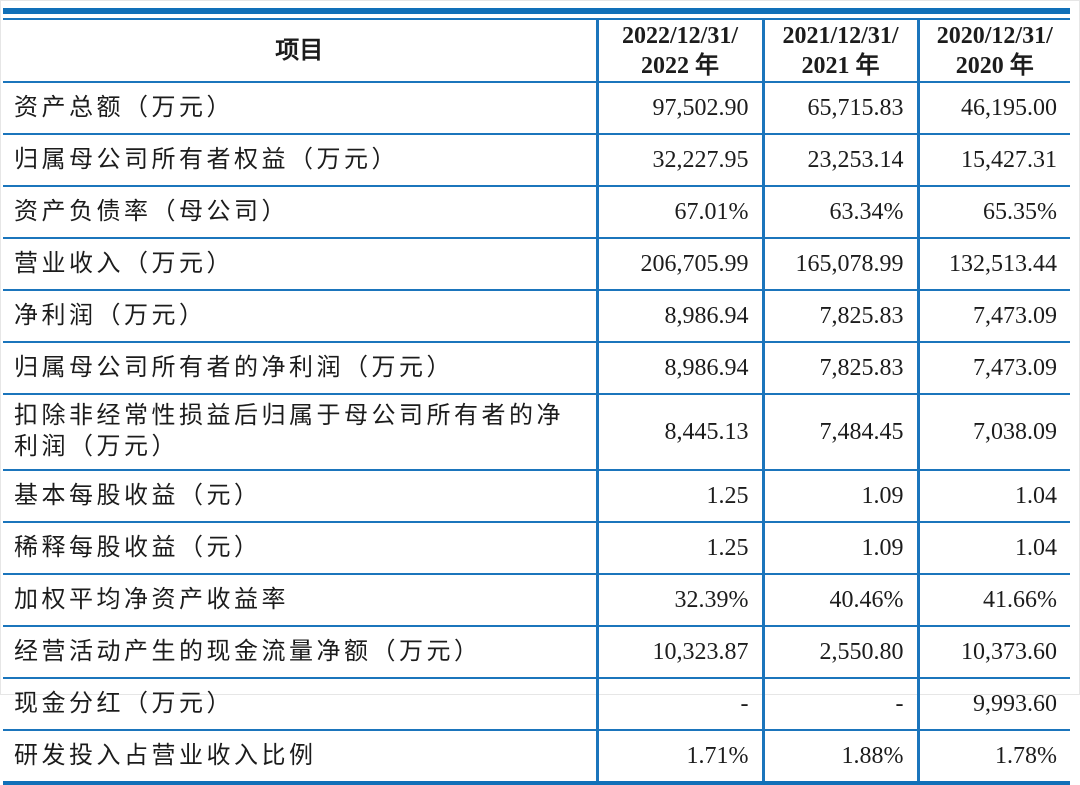 This screenshot has width=1080, height=785. I want to click on value-cell-2022: 67.01%, so click(679, 212).